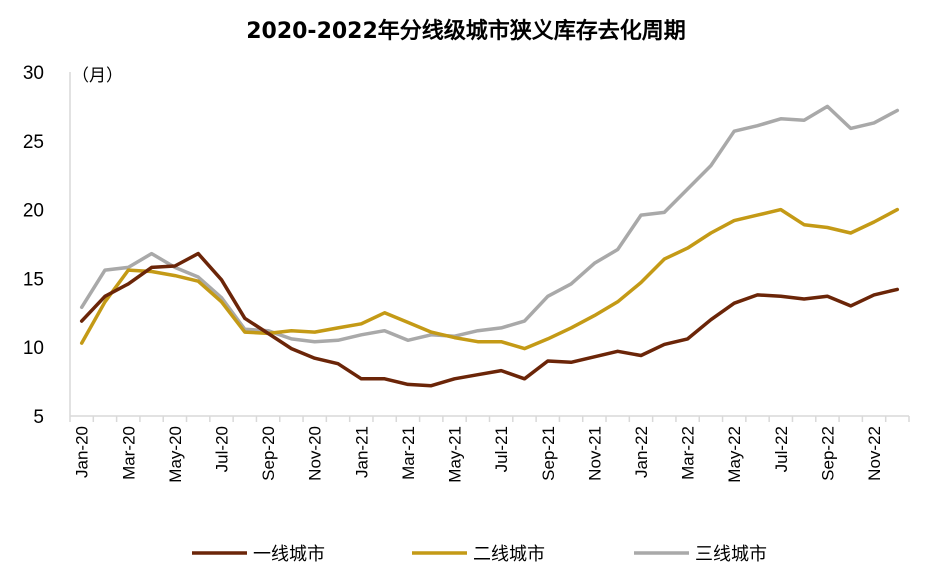 This screenshot has width=933, height=578. Describe the element at coordinates (33, 348) in the screenshot. I see `y-tick-label: 10` at that location.